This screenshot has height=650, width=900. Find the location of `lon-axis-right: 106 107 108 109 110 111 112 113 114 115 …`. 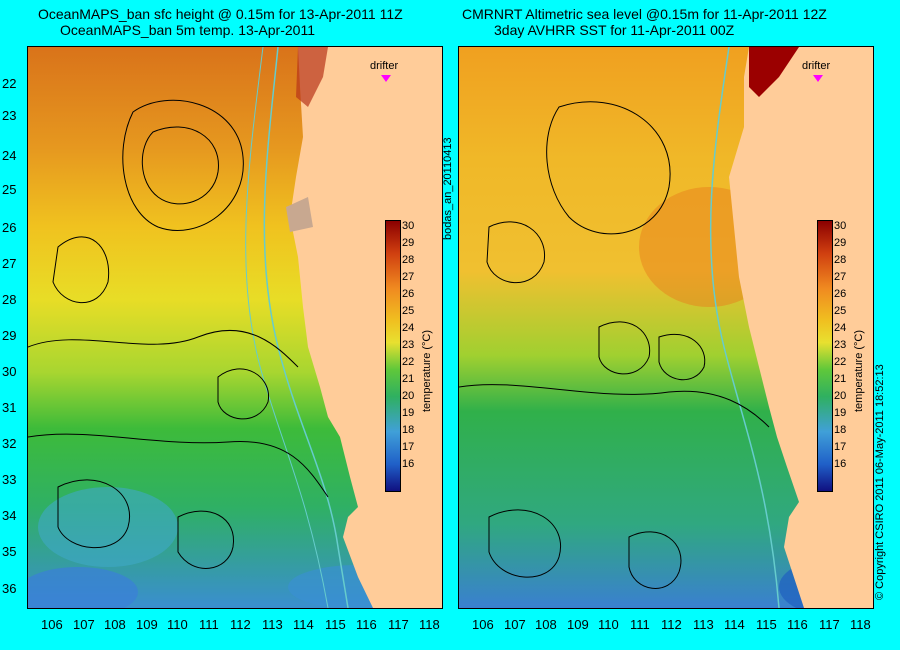

lon-axis-right: 106 107 108 109 110 111 112 113 114 115 … is located at coordinates (665, 627).